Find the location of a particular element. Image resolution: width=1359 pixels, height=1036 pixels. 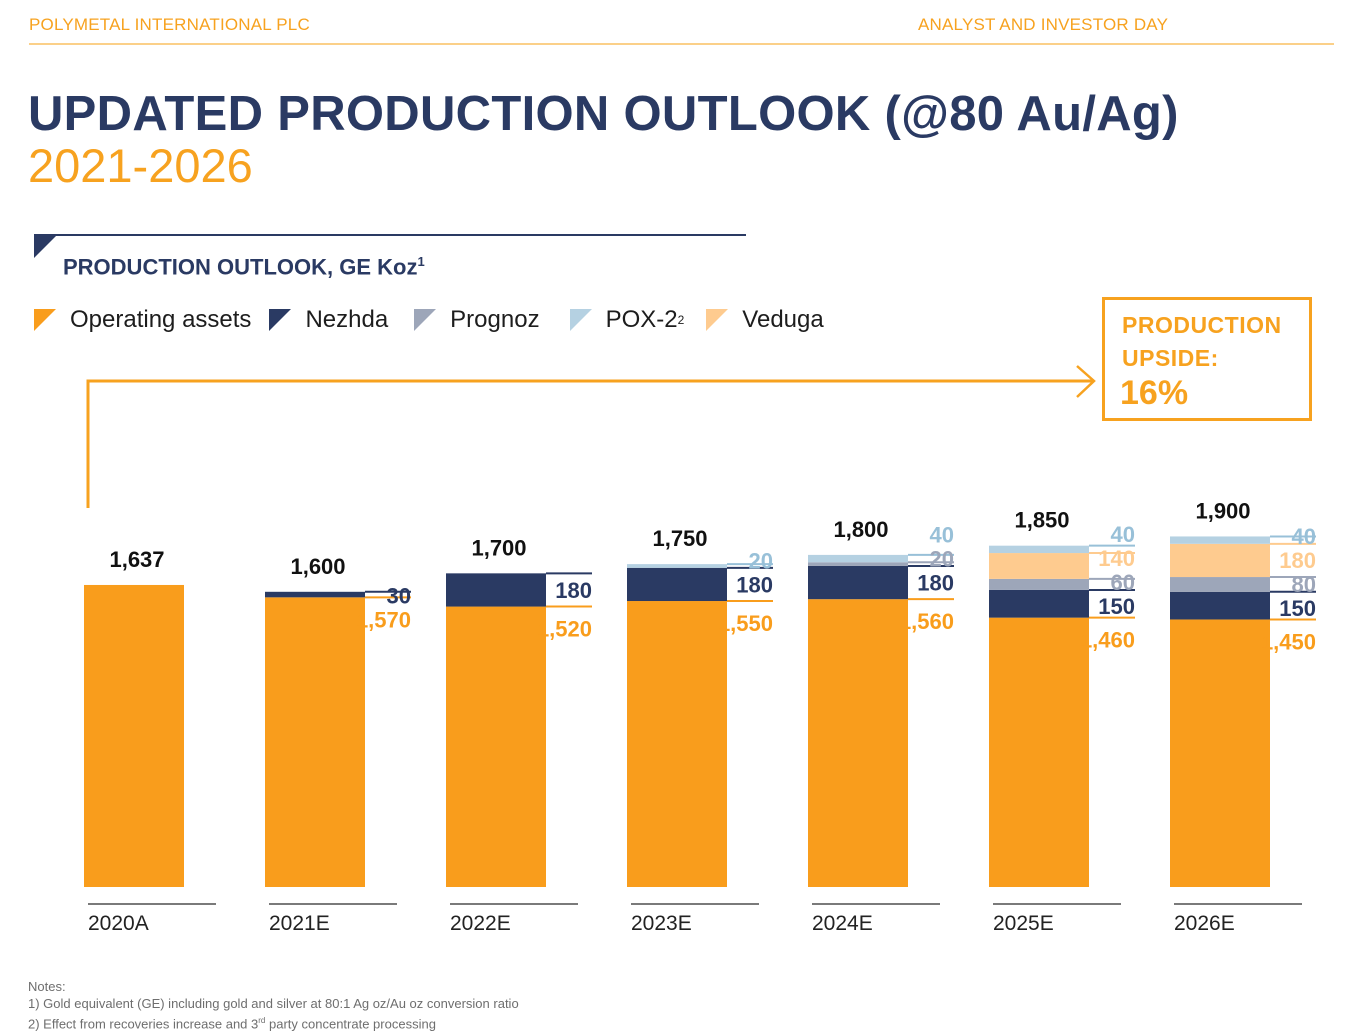

legend-label: Operating assets is located at coordinates (161, 319).